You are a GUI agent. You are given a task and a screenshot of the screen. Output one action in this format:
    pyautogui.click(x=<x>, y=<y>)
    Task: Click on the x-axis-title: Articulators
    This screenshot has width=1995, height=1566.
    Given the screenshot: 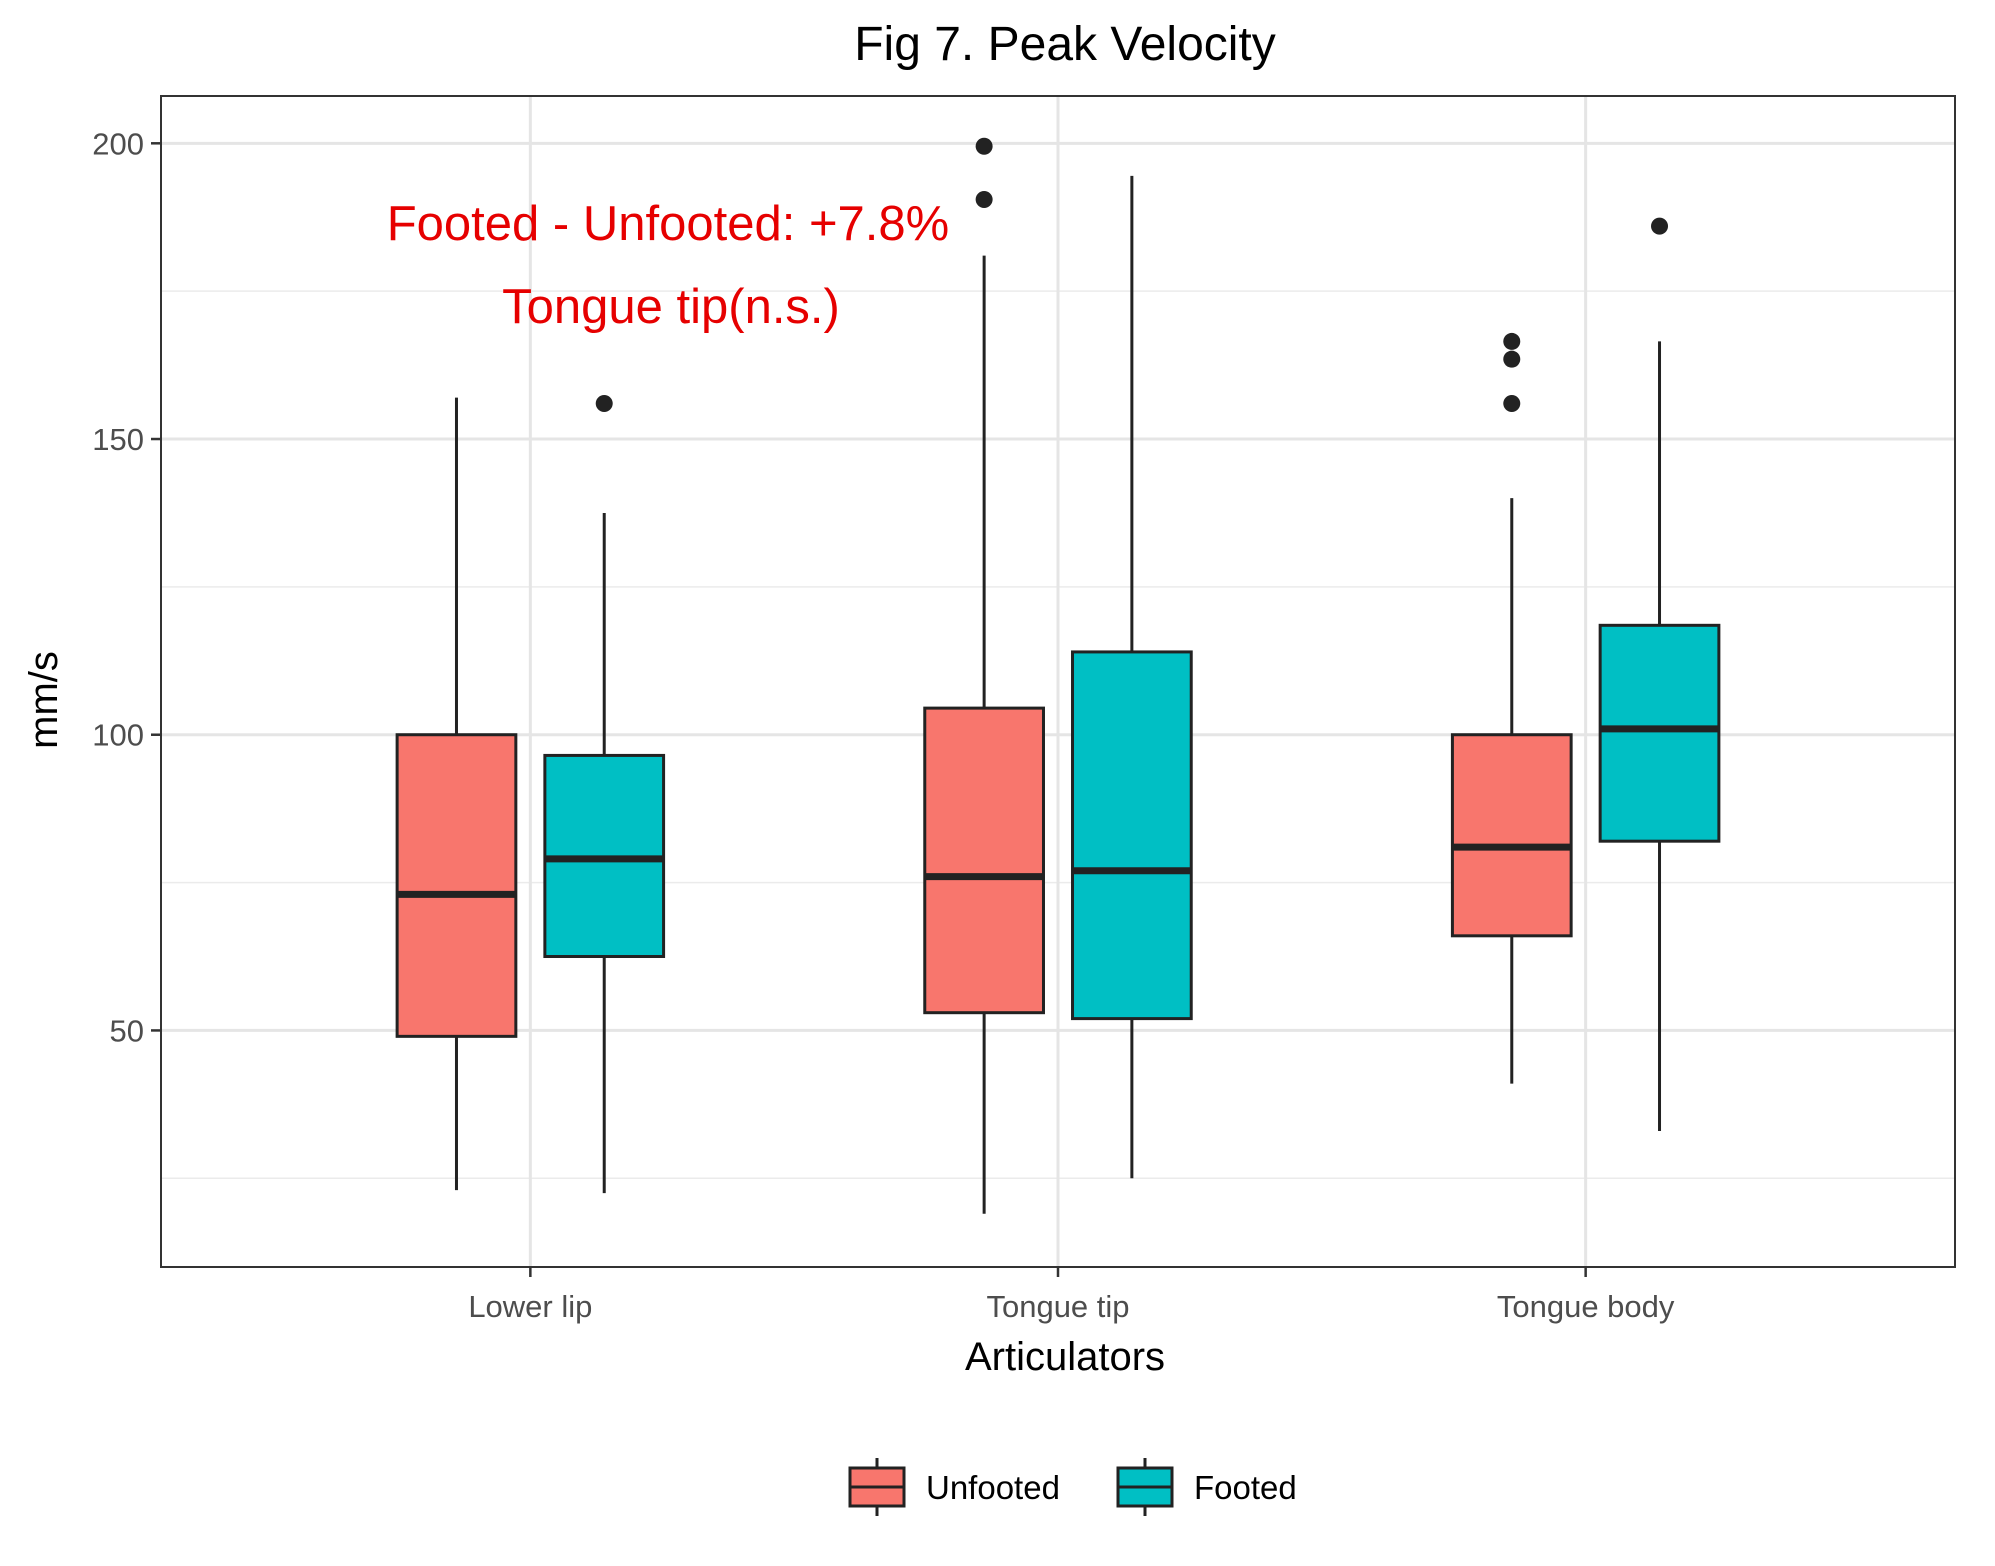 What is the action you would take?
    pyautogui.click(x=1065, y=1357)
    